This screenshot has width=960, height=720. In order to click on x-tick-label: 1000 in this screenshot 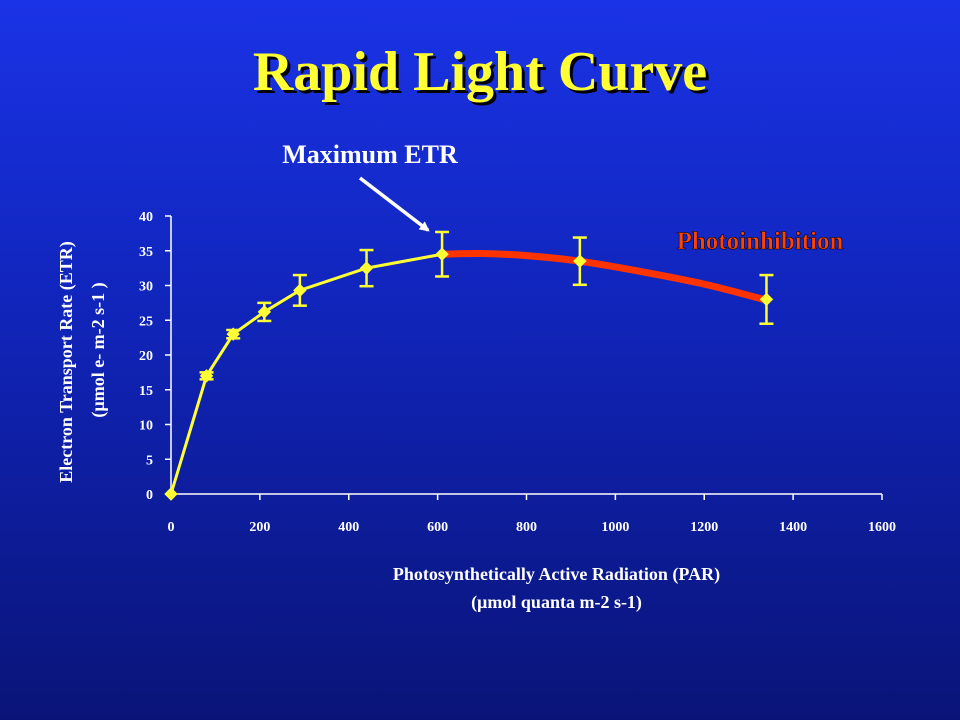, I will do `click(615, 527)`.